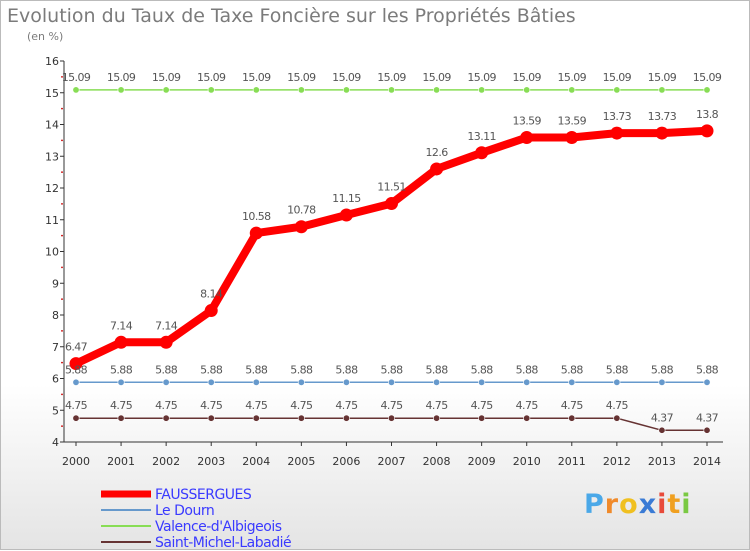 The image size is (750, 551). Describe the element at coordinates (203, 495) in the screenshot. I see `legend-entry: FAUSSERGUES` at that location.